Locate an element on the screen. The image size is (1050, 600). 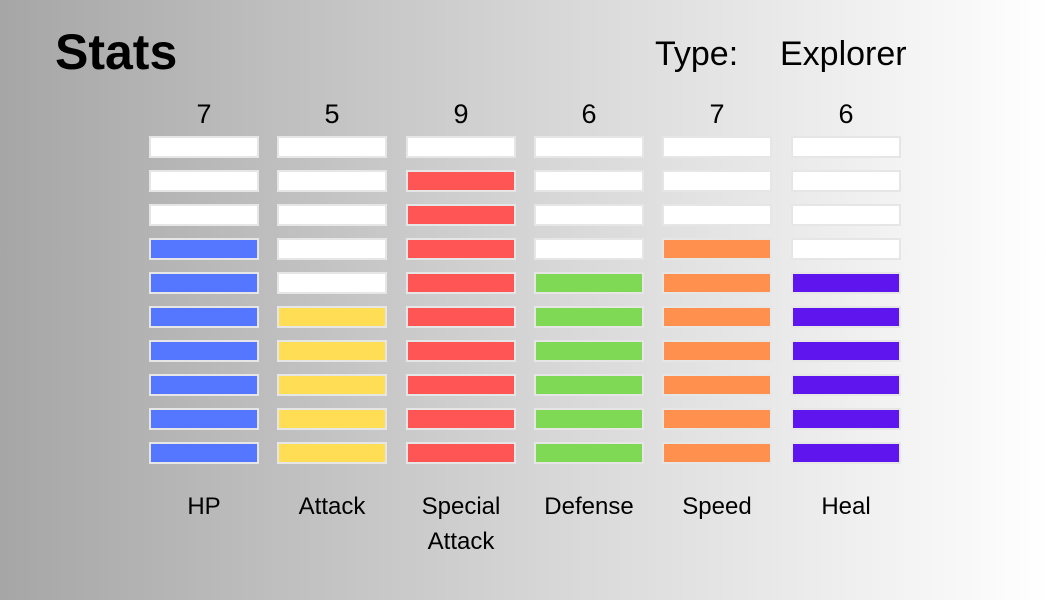
stat-value-special-attack: 9 is located at coordinates (461, 114).